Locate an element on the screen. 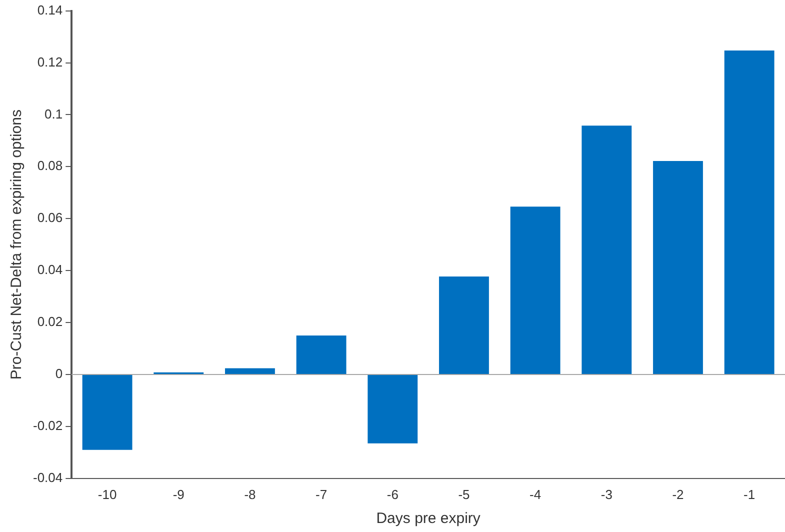  y-tick-label: 0.02 is located at coordinates (50, 322).